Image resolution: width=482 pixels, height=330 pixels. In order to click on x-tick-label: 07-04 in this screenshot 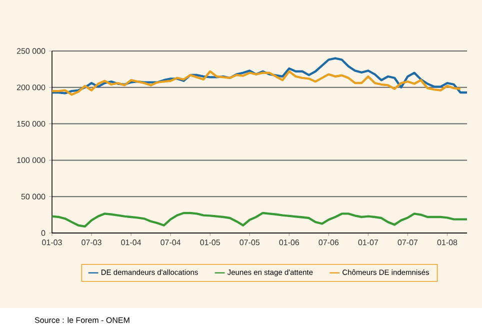, I will do `click(170, 243)`.